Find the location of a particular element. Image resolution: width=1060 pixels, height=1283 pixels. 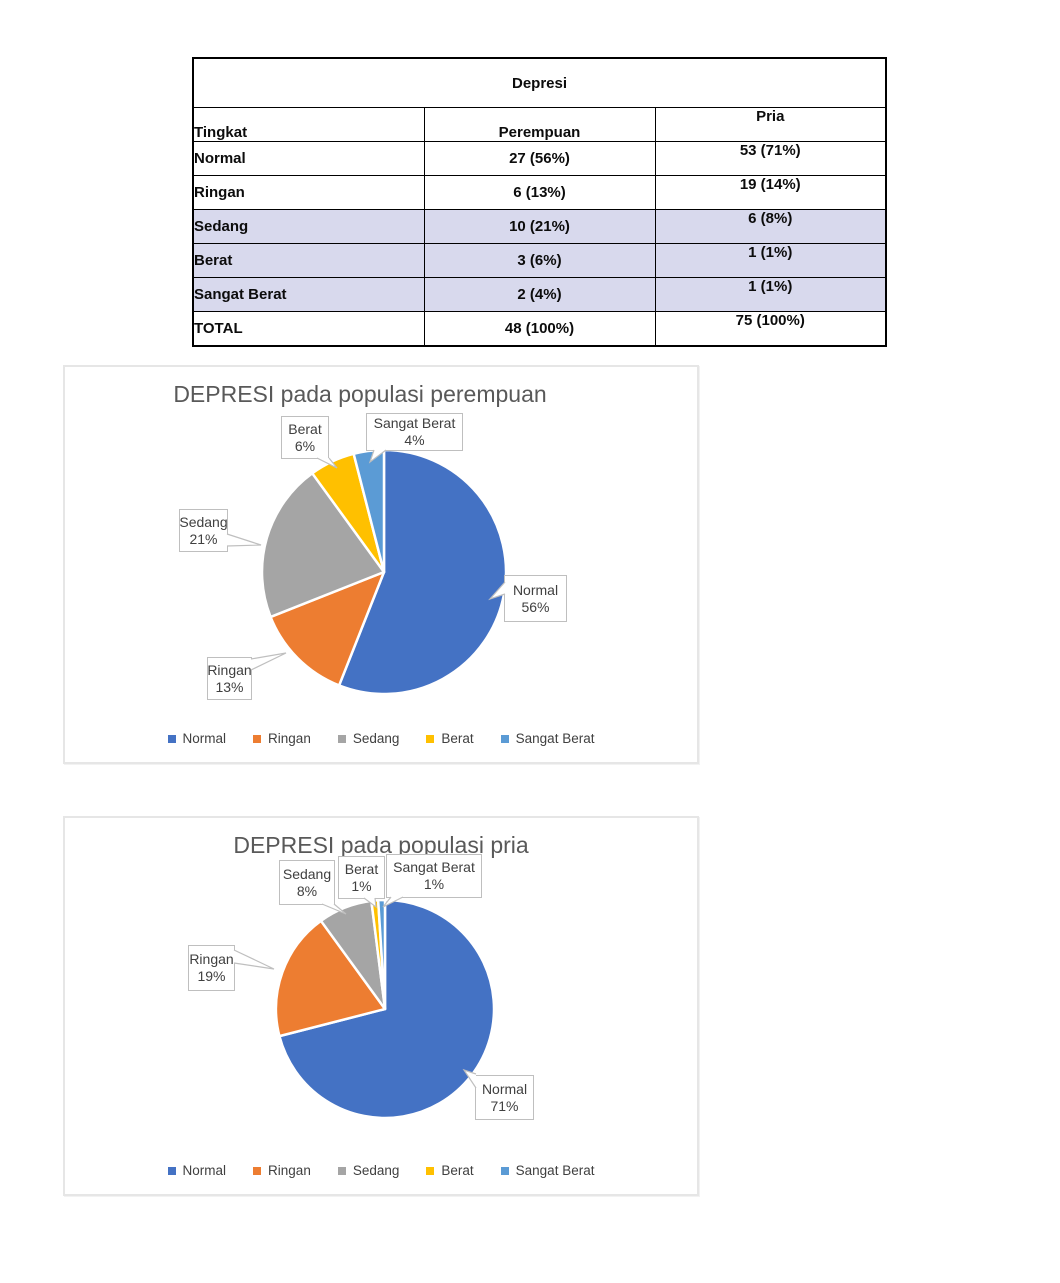

table-row: Berat 3 (6%) 1 (1%) is located at coordinates (539, 260).